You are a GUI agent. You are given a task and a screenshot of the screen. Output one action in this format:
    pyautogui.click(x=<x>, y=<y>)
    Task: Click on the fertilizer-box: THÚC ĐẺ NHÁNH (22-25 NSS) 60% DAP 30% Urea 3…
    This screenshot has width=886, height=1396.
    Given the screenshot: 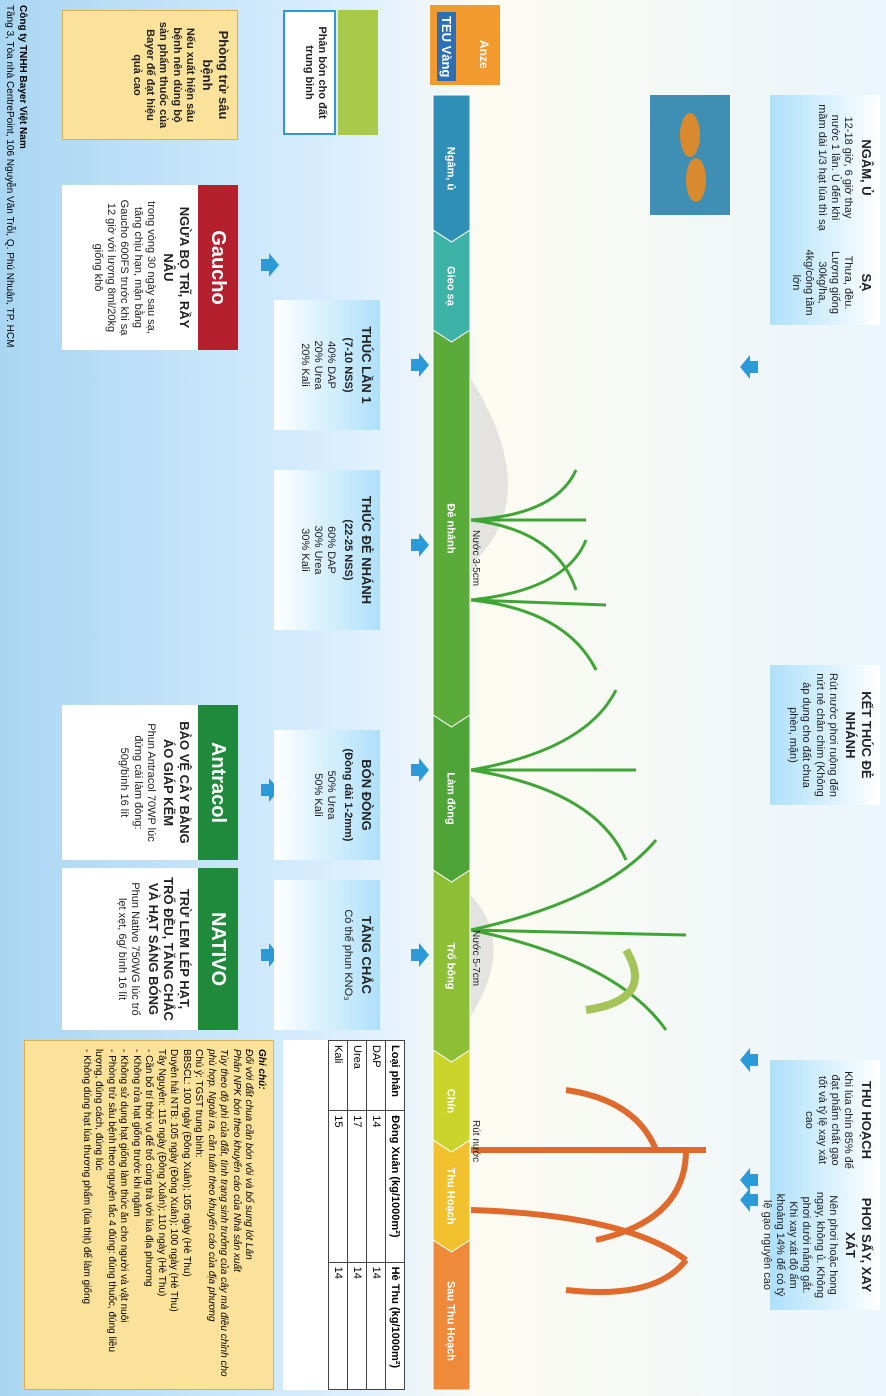 What is the action you would take?
    pyautogui.click(x=327, y=550)
    